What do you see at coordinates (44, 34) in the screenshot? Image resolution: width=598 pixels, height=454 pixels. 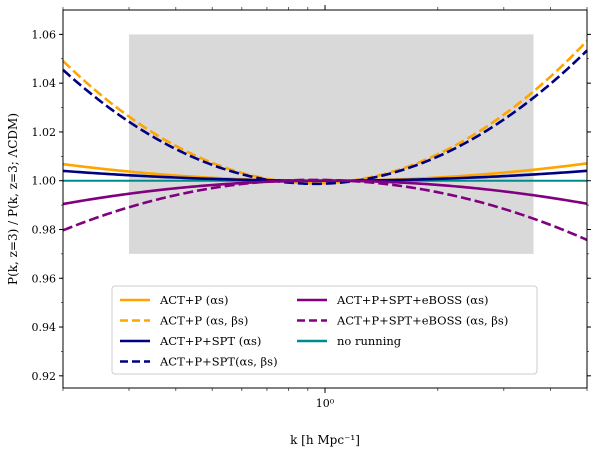 I see `y-tick-label: 1.06` at bounding box center [44, 34].